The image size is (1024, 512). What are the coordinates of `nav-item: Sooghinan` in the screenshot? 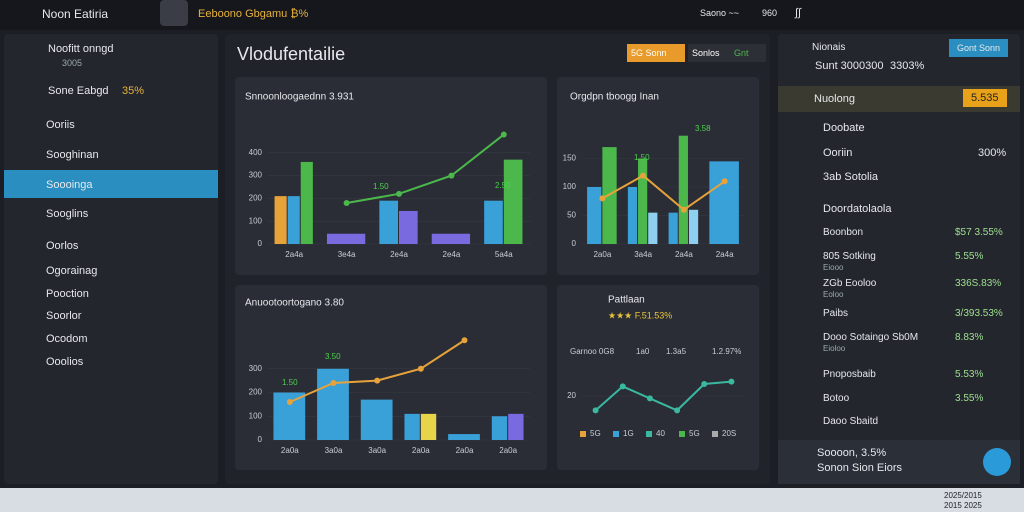 It's located at (72, 155).